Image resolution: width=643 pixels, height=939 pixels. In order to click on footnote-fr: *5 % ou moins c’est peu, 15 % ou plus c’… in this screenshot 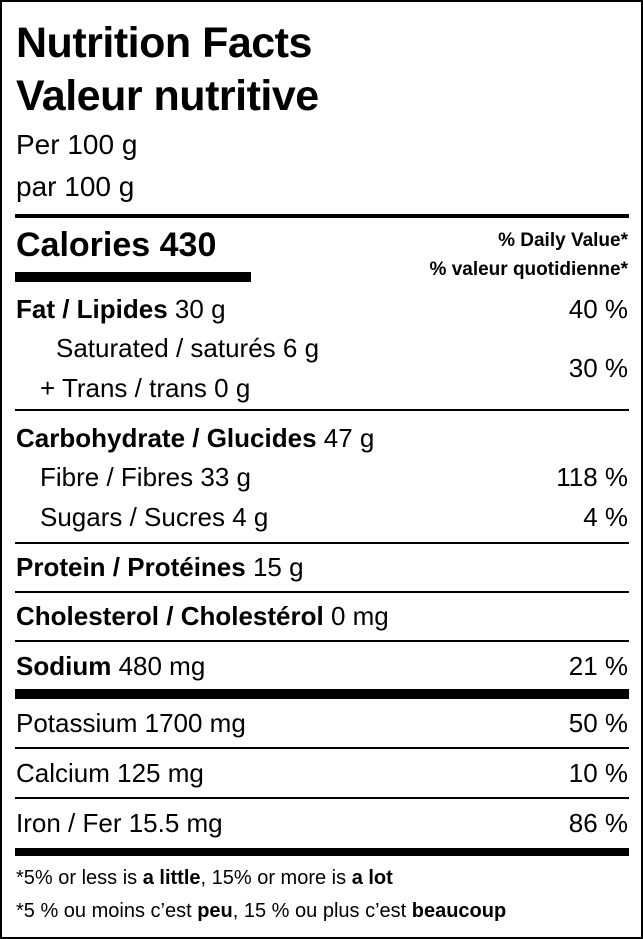, I will do `click(261, 911)`.